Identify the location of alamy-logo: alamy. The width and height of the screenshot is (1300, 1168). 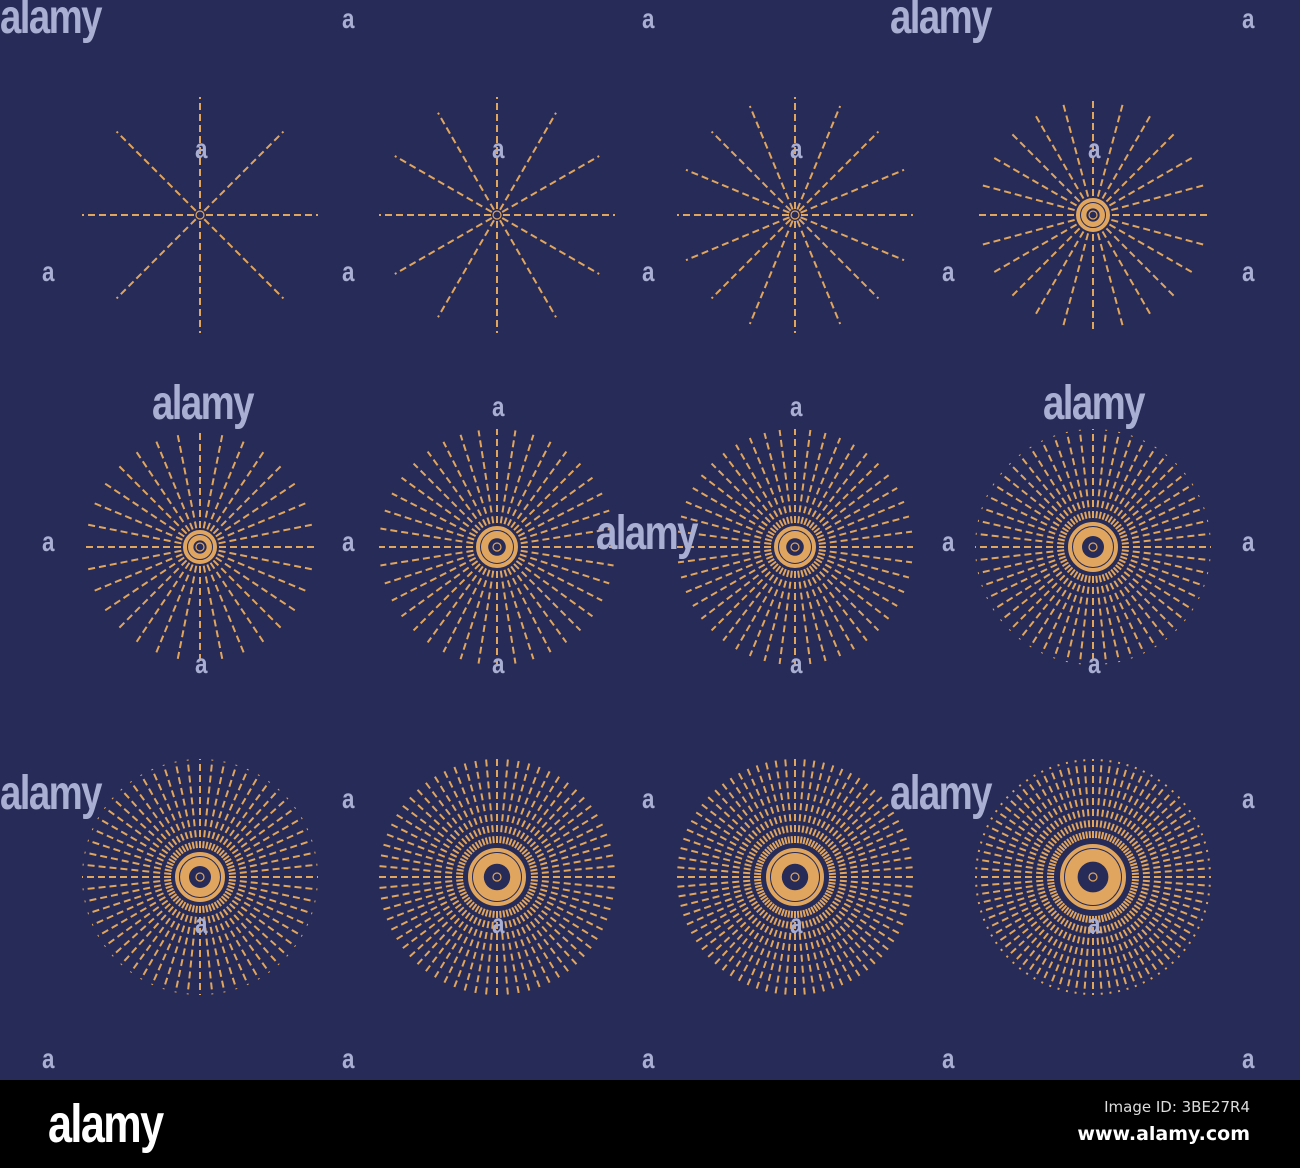
(106, 1124).